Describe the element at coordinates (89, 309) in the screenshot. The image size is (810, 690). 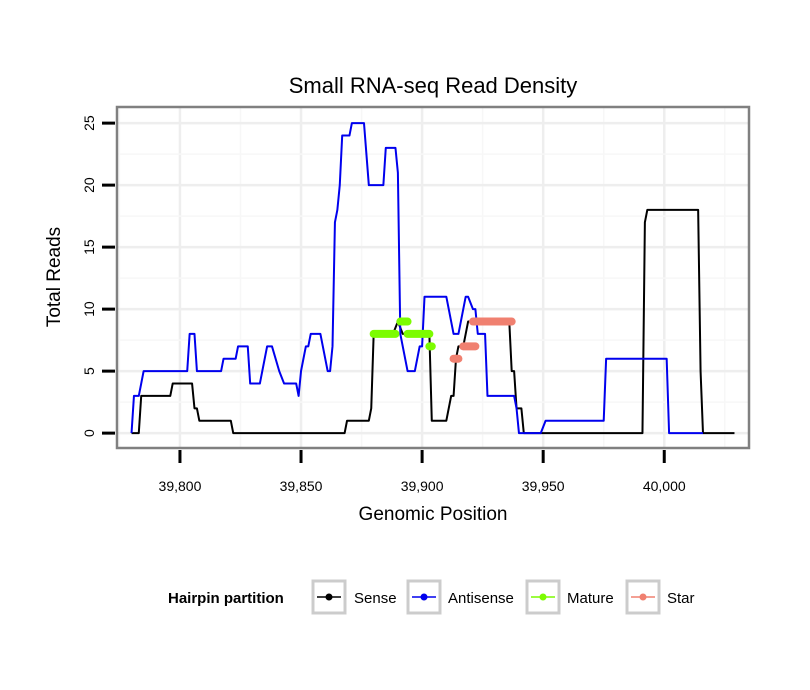
I see `y-tick-label: 10` at that location.